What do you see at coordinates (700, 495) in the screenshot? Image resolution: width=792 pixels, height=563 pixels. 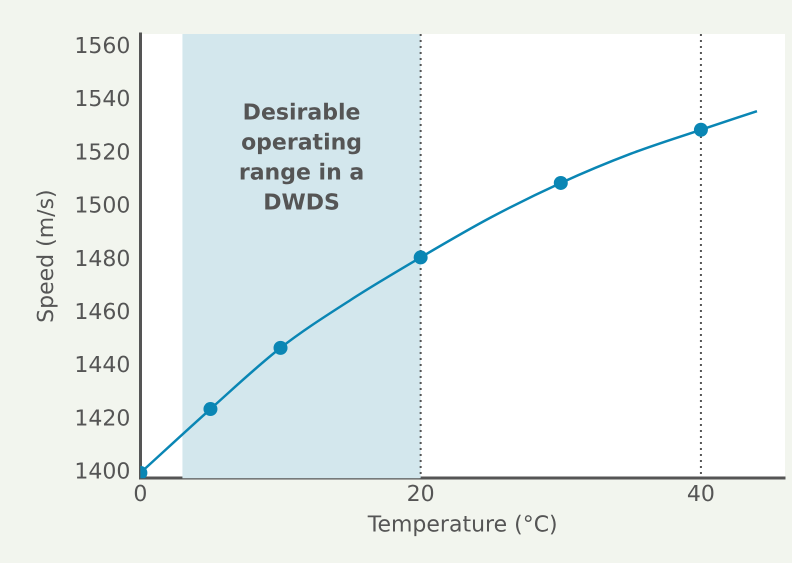 I see `x-tick-label: 40` at bounding box center [700, 495].